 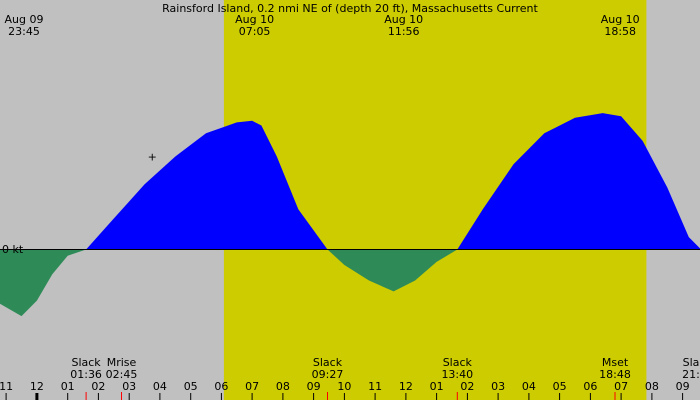 I want to click on event-time: 09:27, so click(x=328, y=374).